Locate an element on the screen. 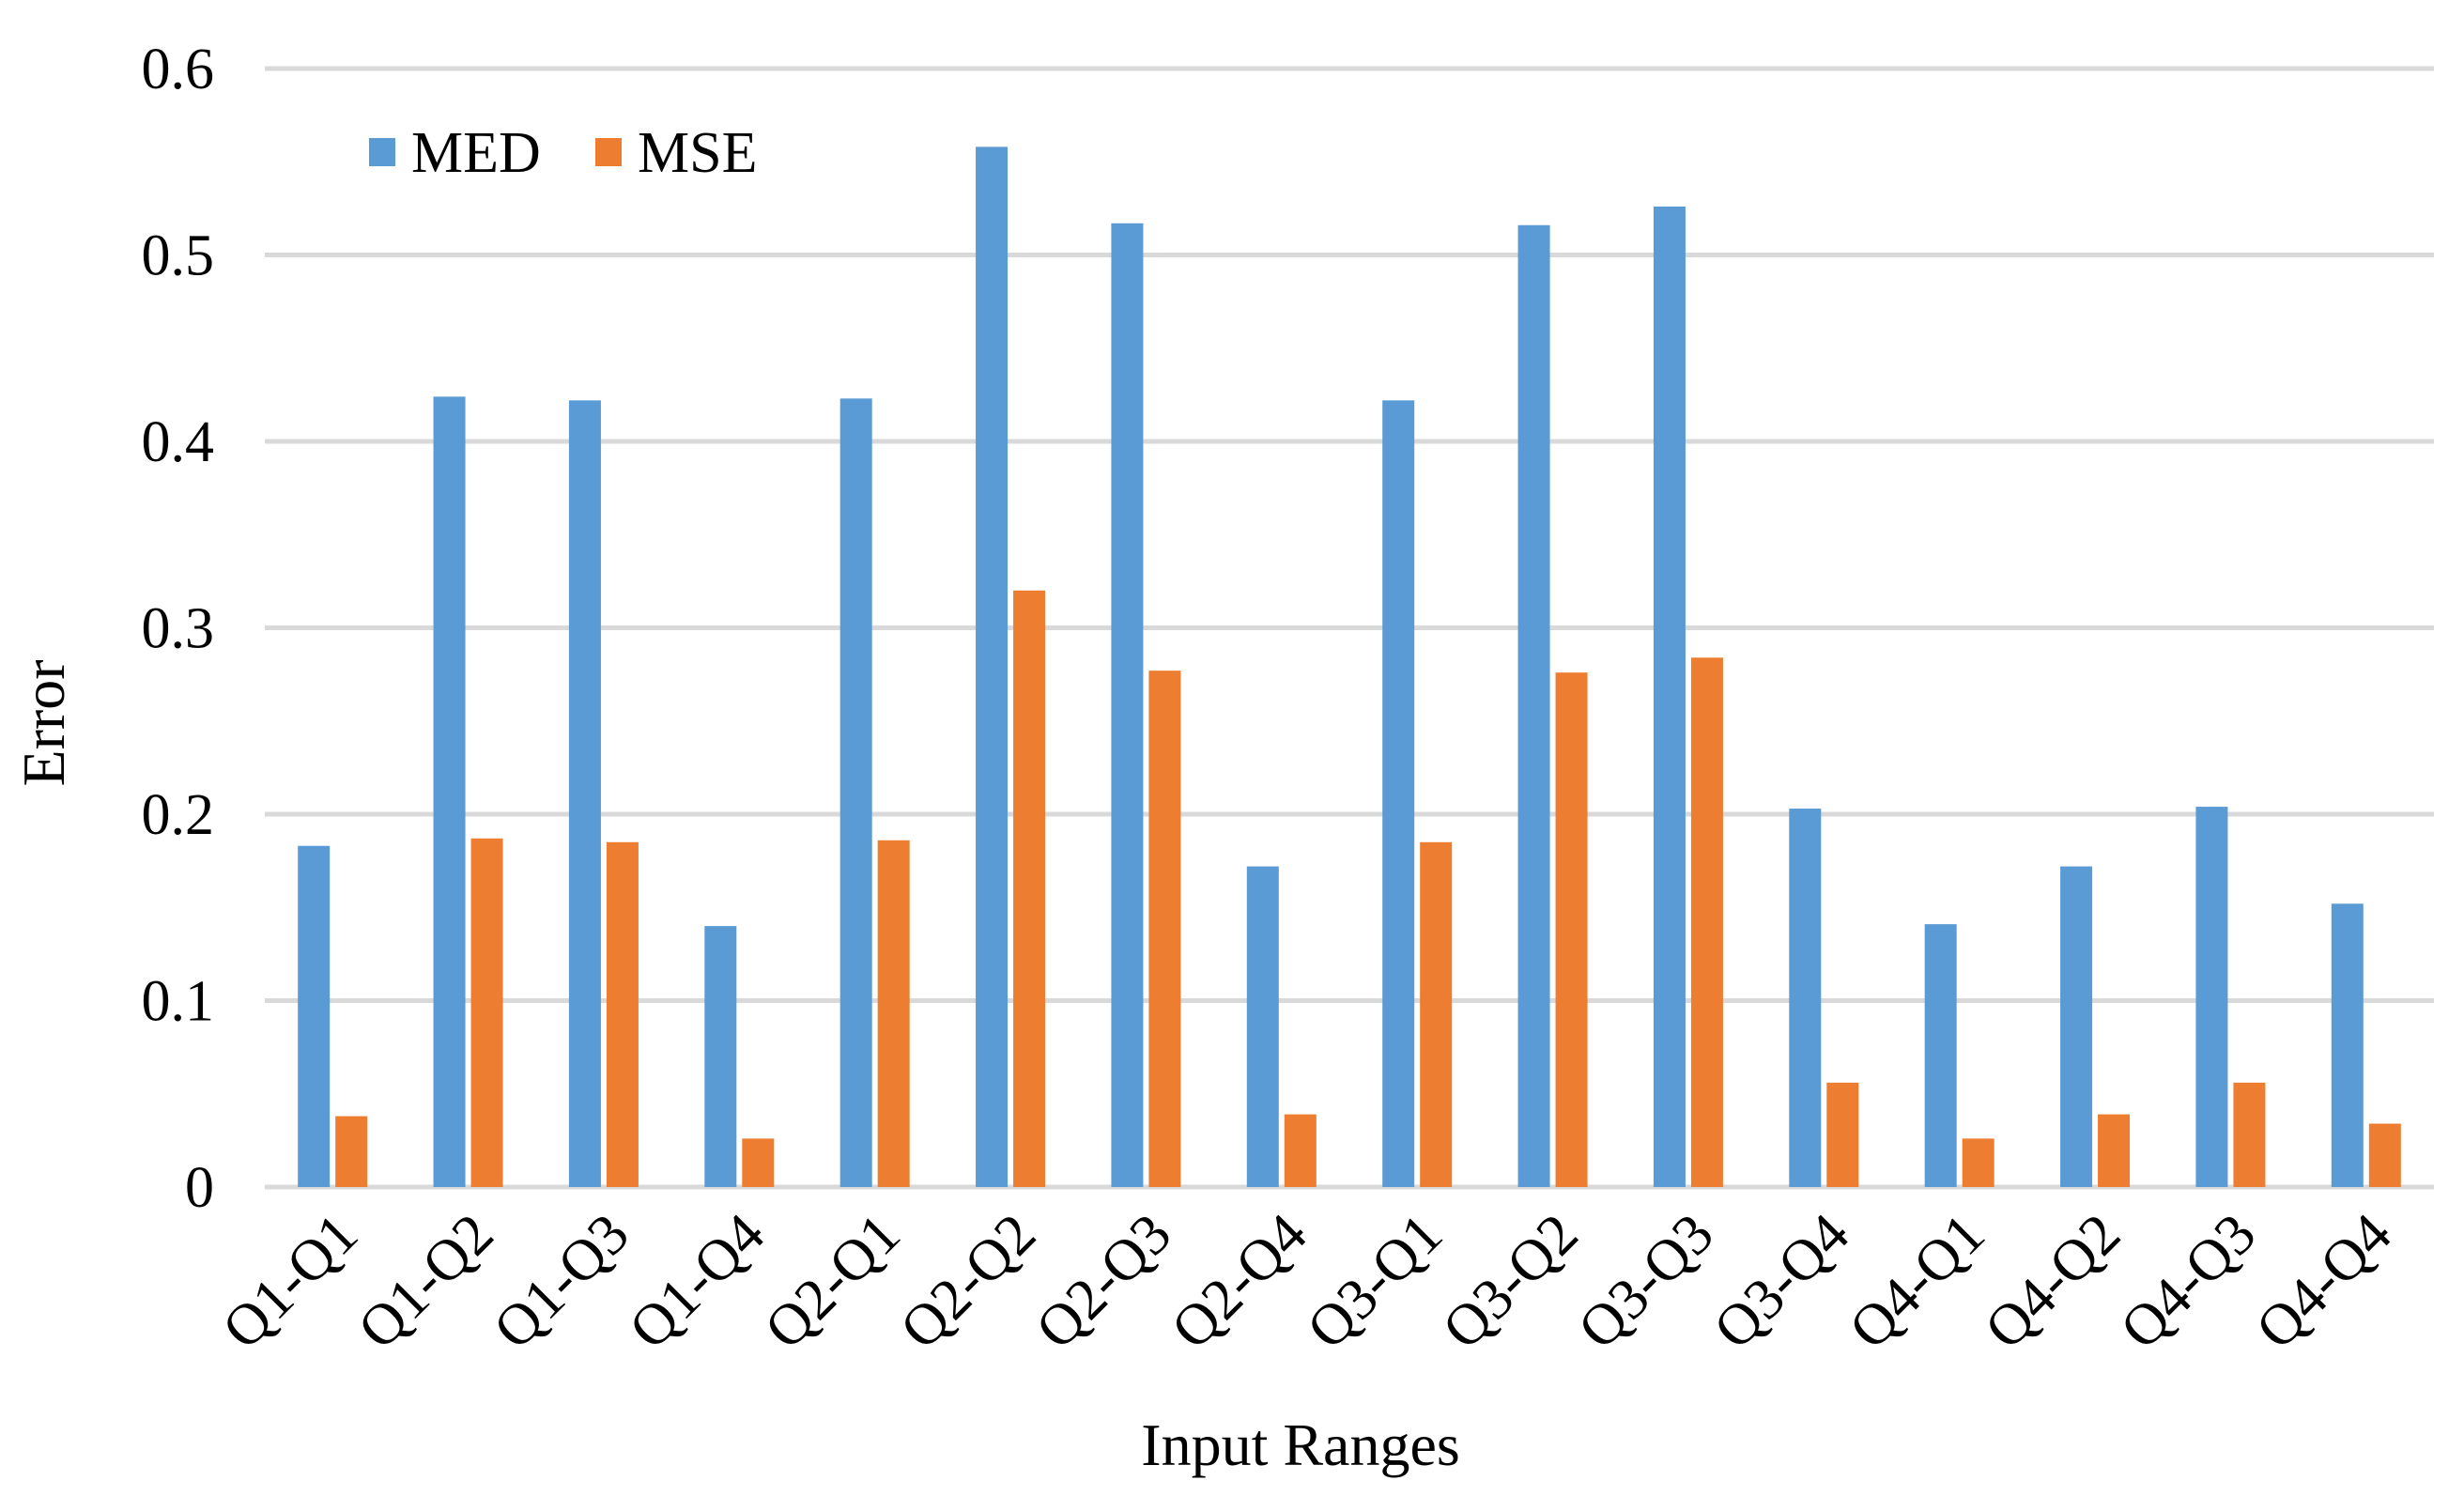  x-tick-label: Q3-Q3 is located at coordinates (1646, 1282).